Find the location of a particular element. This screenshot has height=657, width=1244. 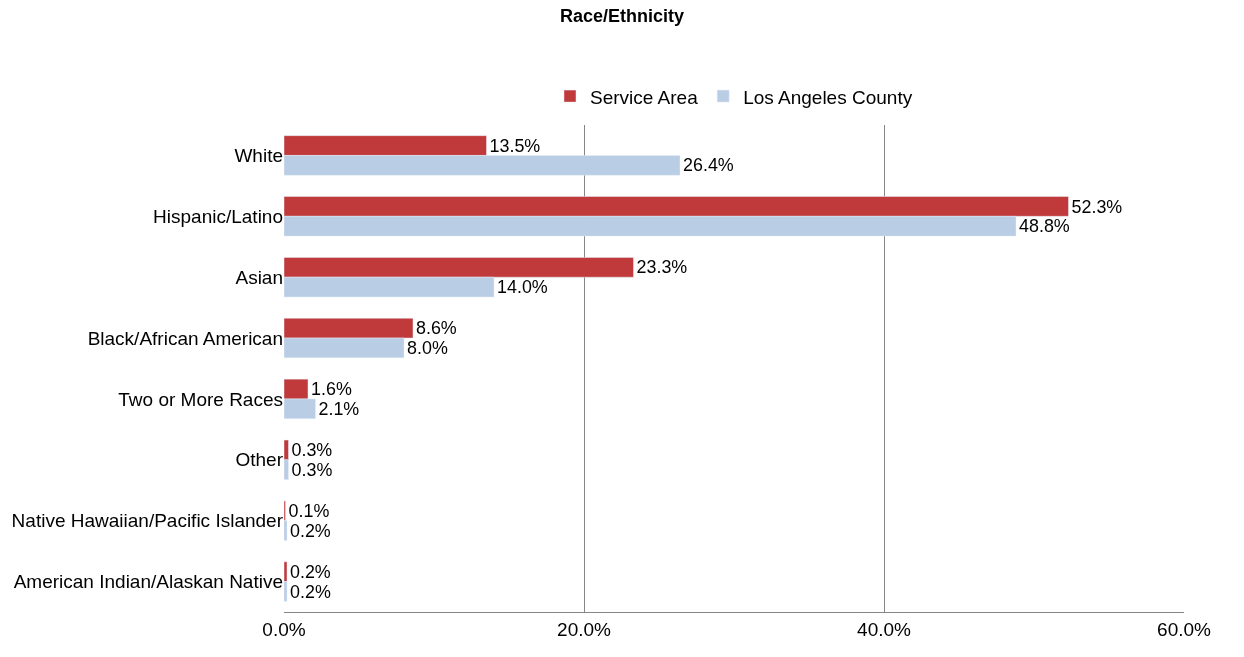

data-label: 8.0% is located at coordinates (427, 348).